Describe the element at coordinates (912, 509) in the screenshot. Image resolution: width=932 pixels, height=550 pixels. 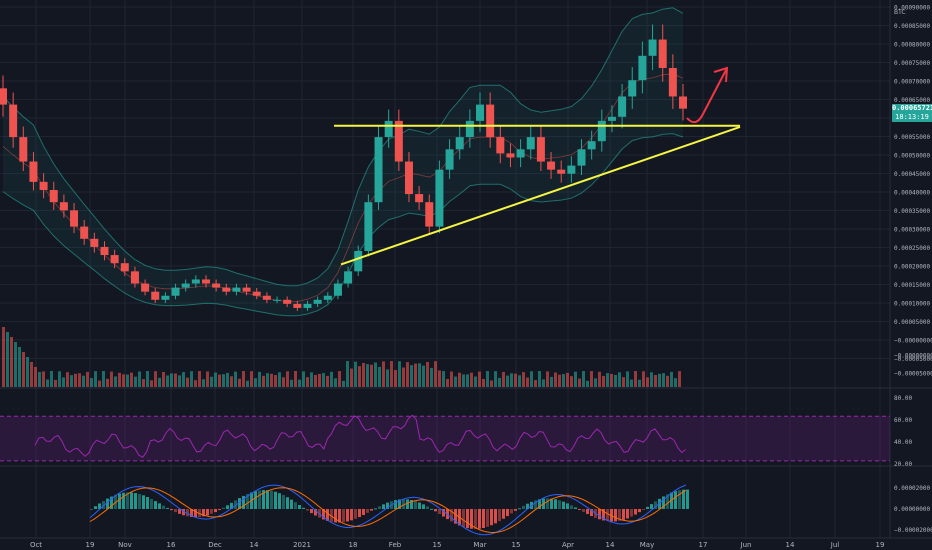
I see `macd-tick-label: 0.00000000` at that location.